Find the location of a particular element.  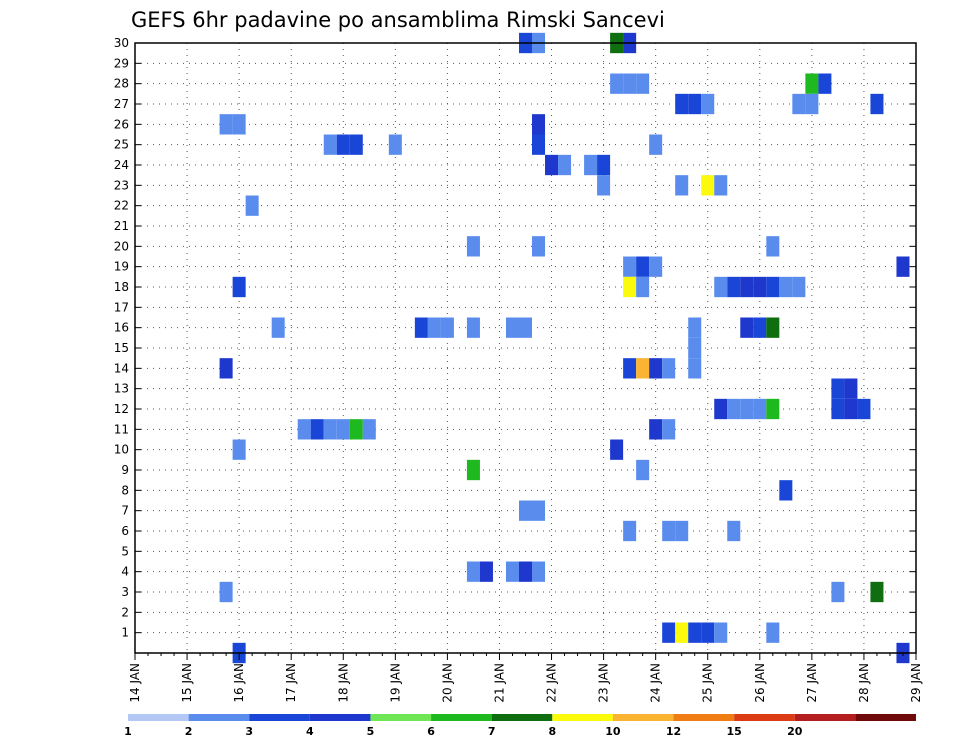

x-tick-label: 25 JAN is located at coordinates (708, 683).